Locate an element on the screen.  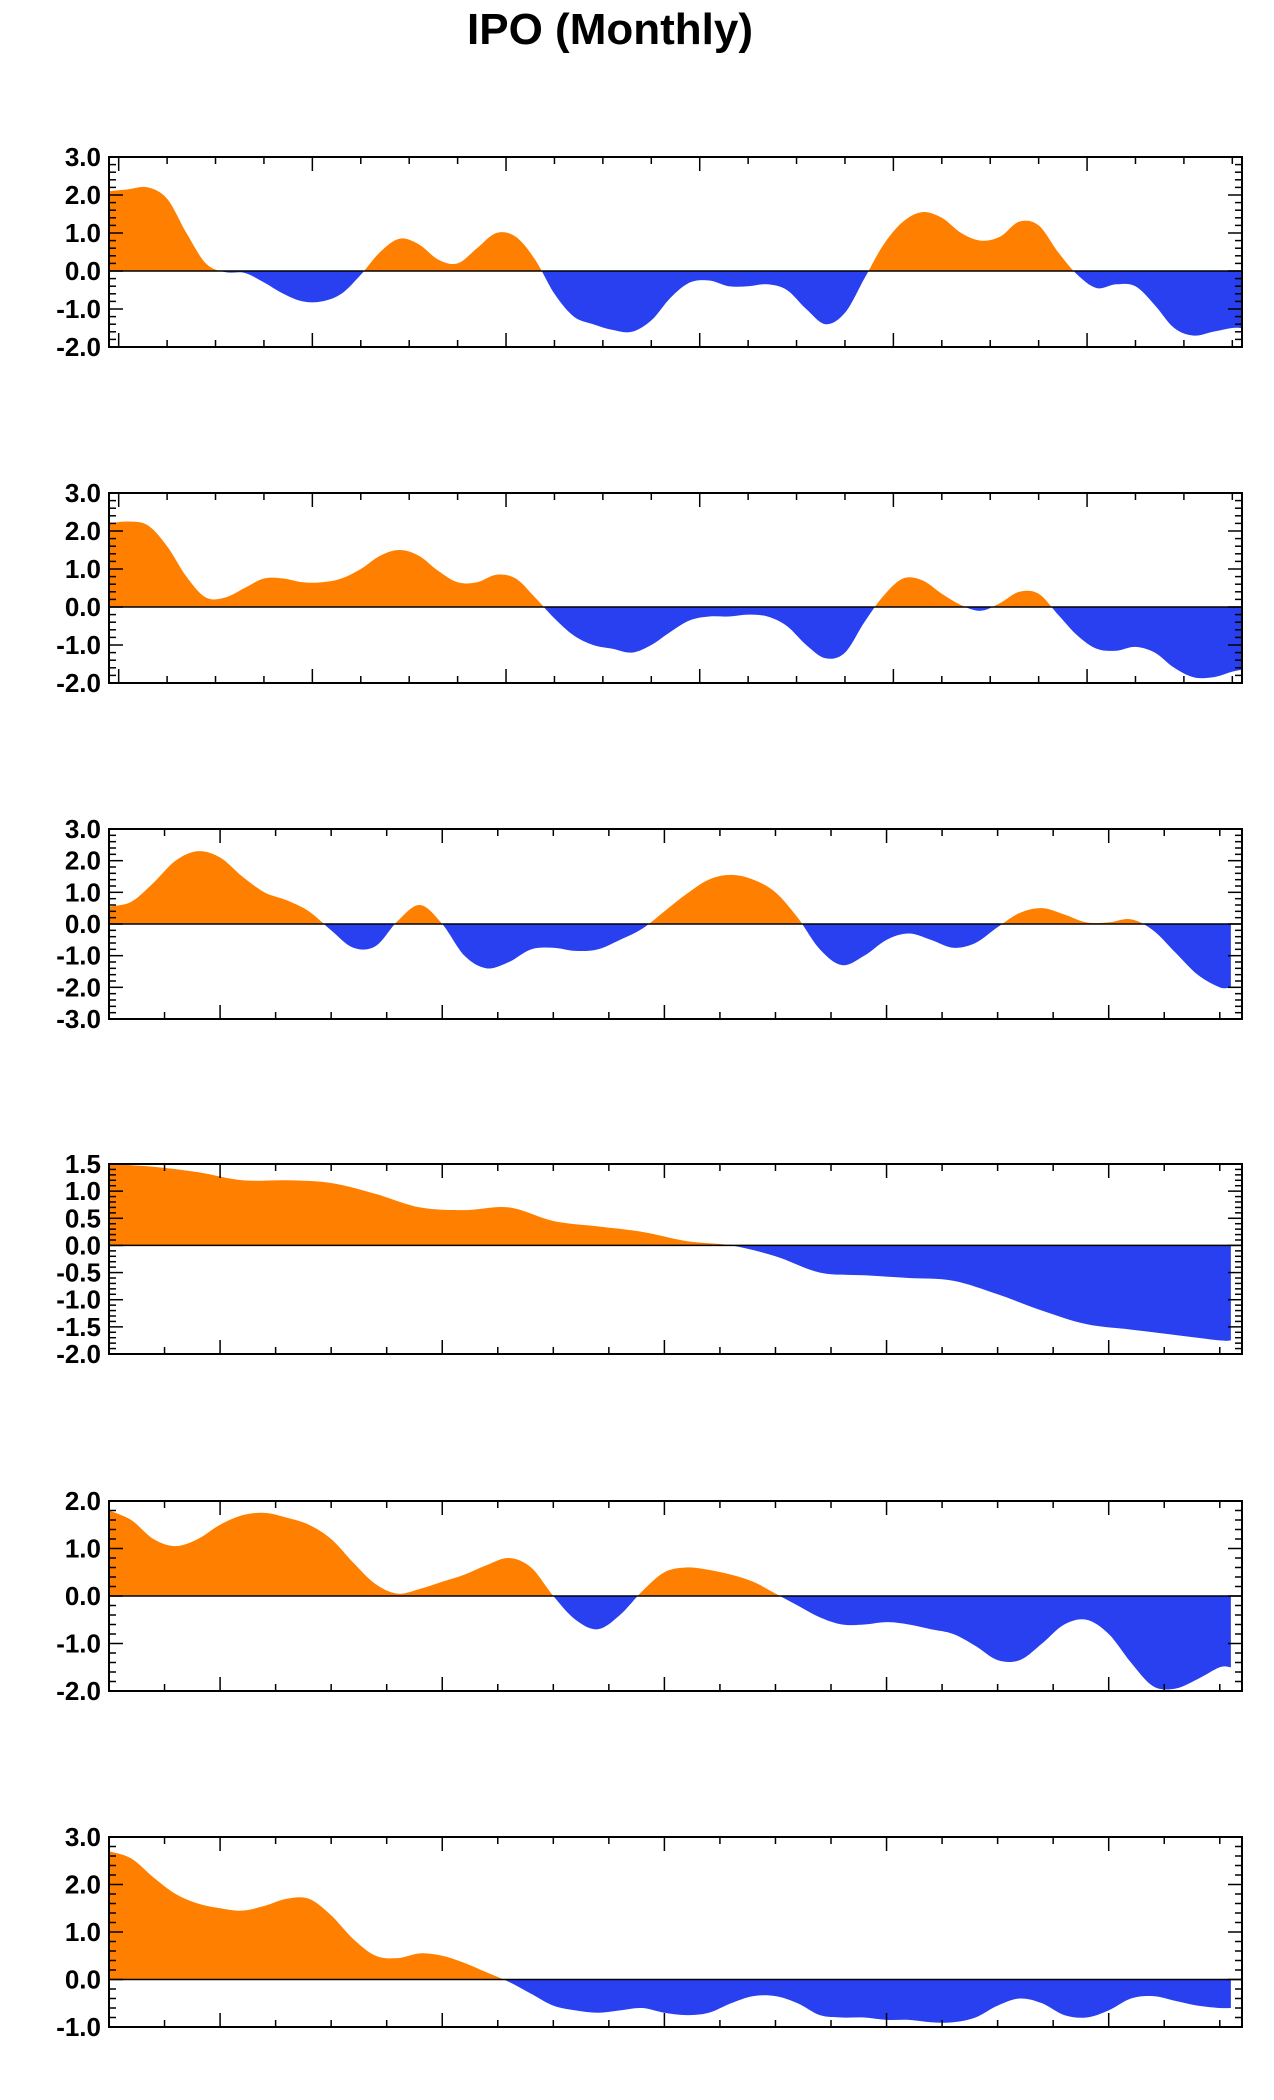
chart-panel-5: -2.0 -1.0 0.0 1.0 2.0 is located at coordinates (649, 1596).